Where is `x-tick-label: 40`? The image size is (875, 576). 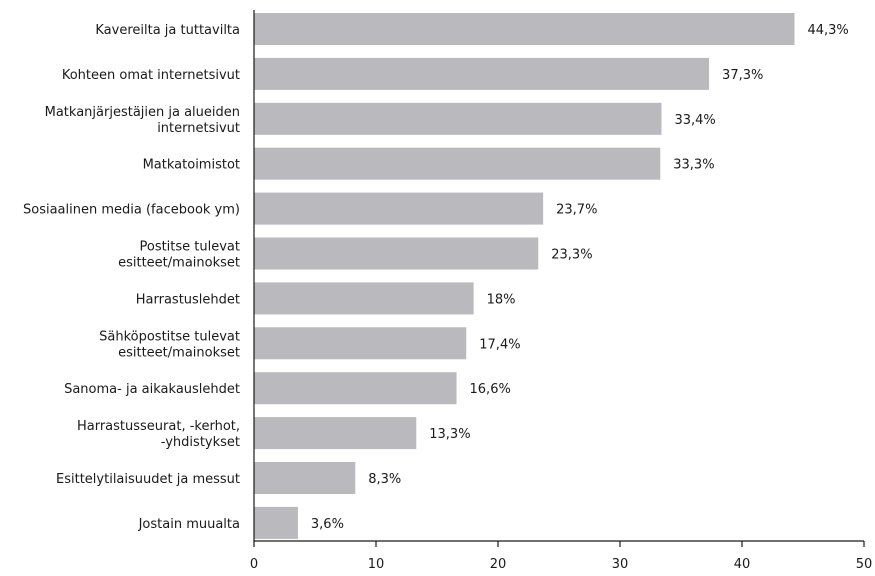
x-tick-label: 40 is located at coordinates (742, 564).